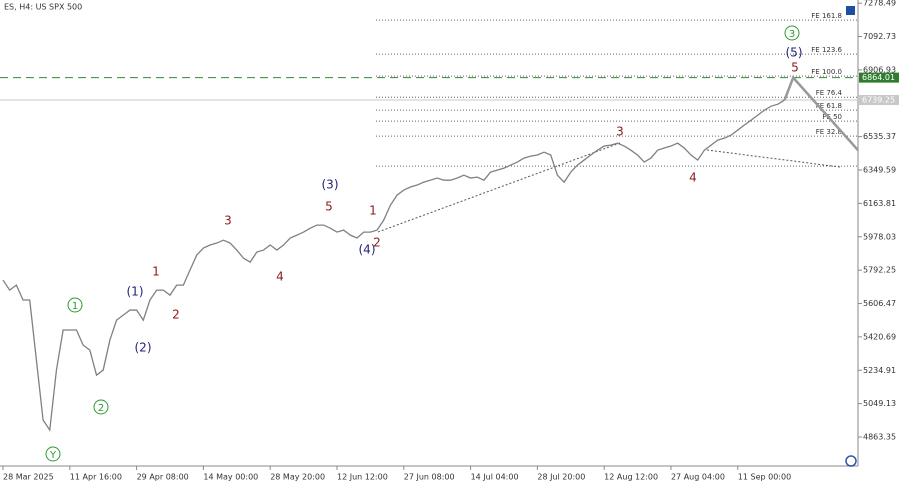  Describe the element at coordinates (879, 270) in the screenshot. I see `y-tick-label: 5792.25` at that location.